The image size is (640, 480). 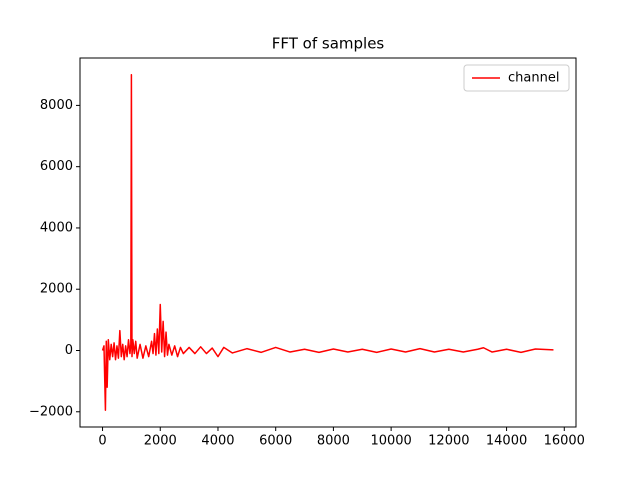 What do you see at coordinates (56, 105) in the screenshot?
I see `y-tick-label: 8000` at bounding box center [56, 105].